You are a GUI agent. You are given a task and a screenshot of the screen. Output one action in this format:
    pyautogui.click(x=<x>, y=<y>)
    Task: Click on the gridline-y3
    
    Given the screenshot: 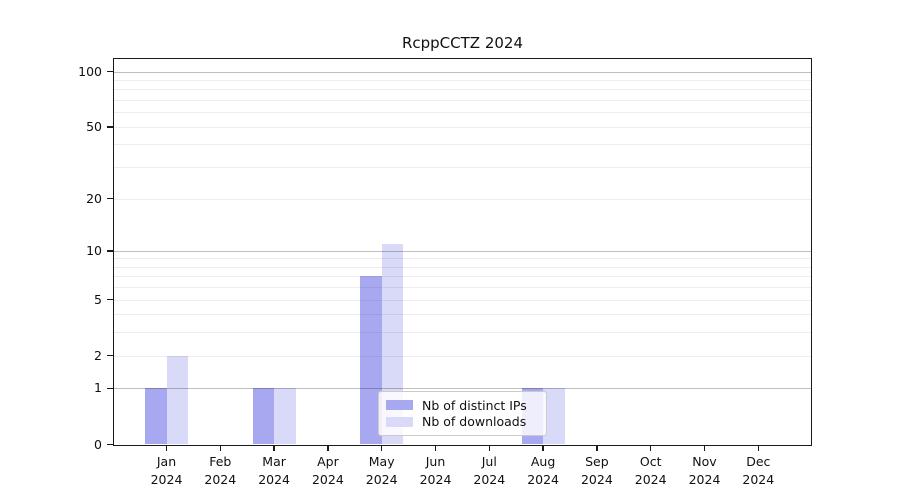 What is the action you would take?
    pyautogui.click(x=462, y=333)
    